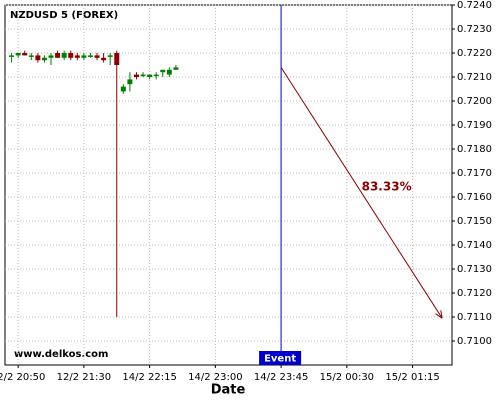 The height and width of the screenshot is (400, 500). What do you see at coordinates (474, 221) in the screenshot?
I see `y-tick-label: 0.7150` at bounding box center [474, 221].